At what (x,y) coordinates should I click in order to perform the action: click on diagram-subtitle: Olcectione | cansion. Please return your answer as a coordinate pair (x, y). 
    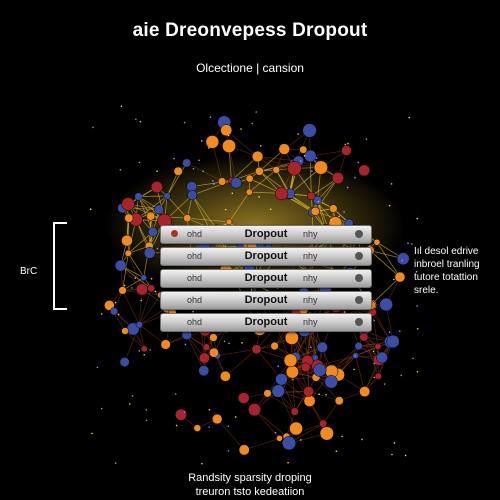
    Looking at the image, I should click on (250, 68).